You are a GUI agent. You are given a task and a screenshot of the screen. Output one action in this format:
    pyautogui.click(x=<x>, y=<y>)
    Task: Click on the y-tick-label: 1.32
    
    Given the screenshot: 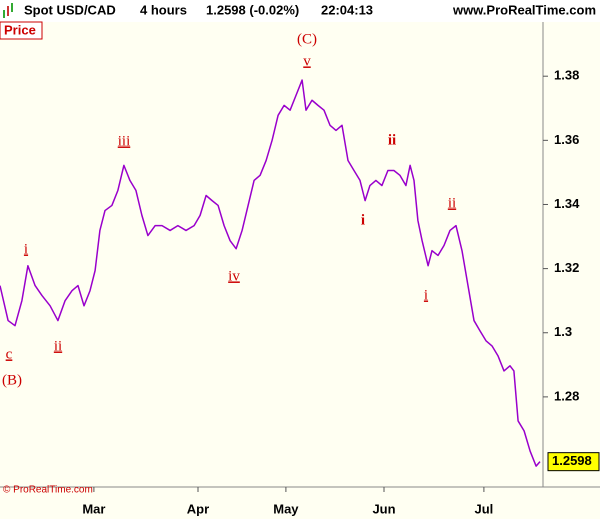 What is the action you would take?
    pyautogui.click(x=566, y=267)
    